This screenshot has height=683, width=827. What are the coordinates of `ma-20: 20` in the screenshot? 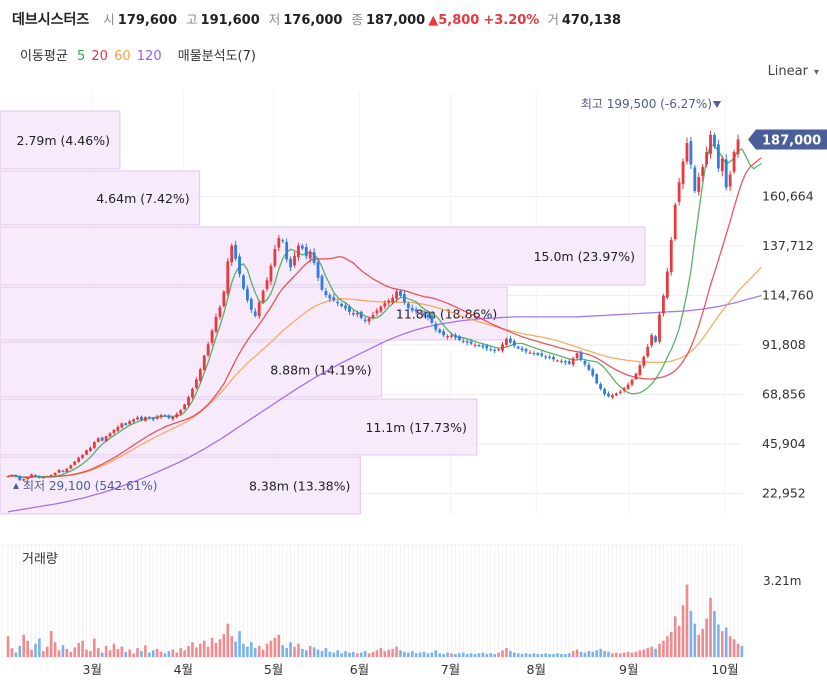 It's located at (99, 56).